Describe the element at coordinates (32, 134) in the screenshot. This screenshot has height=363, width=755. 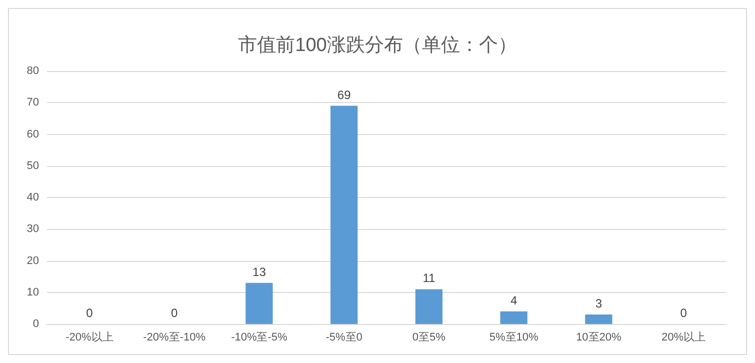
I see `y-tick-label: 60` at that location.